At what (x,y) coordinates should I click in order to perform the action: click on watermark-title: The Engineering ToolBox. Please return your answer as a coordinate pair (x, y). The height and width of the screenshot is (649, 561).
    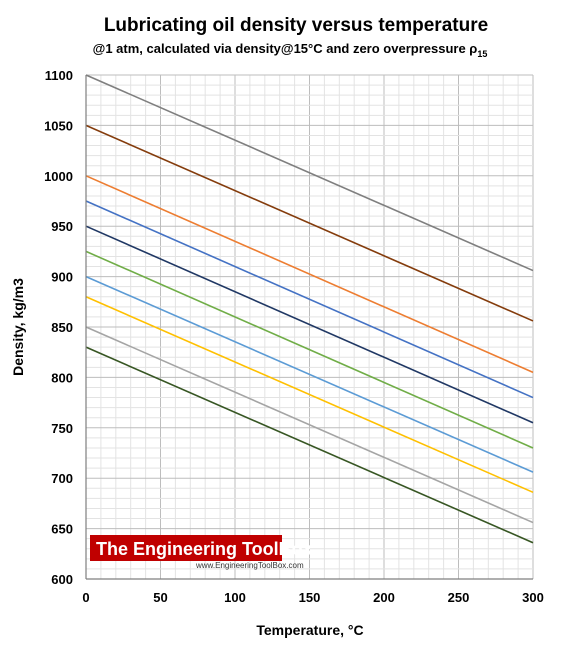
    Looking at the image, I should click on (204, 549).